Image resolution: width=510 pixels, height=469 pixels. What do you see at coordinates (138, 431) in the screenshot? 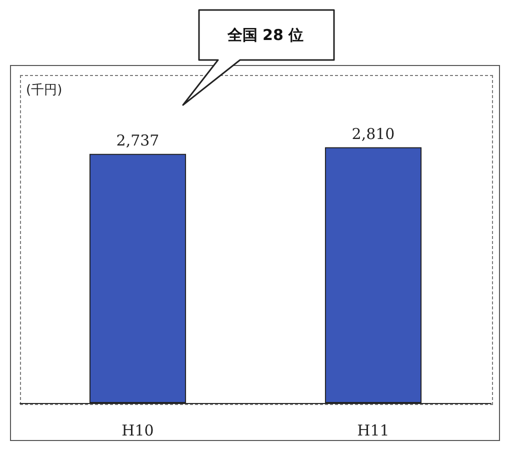
I see `x-tick-label: H10` at bounding box center [138, 431].